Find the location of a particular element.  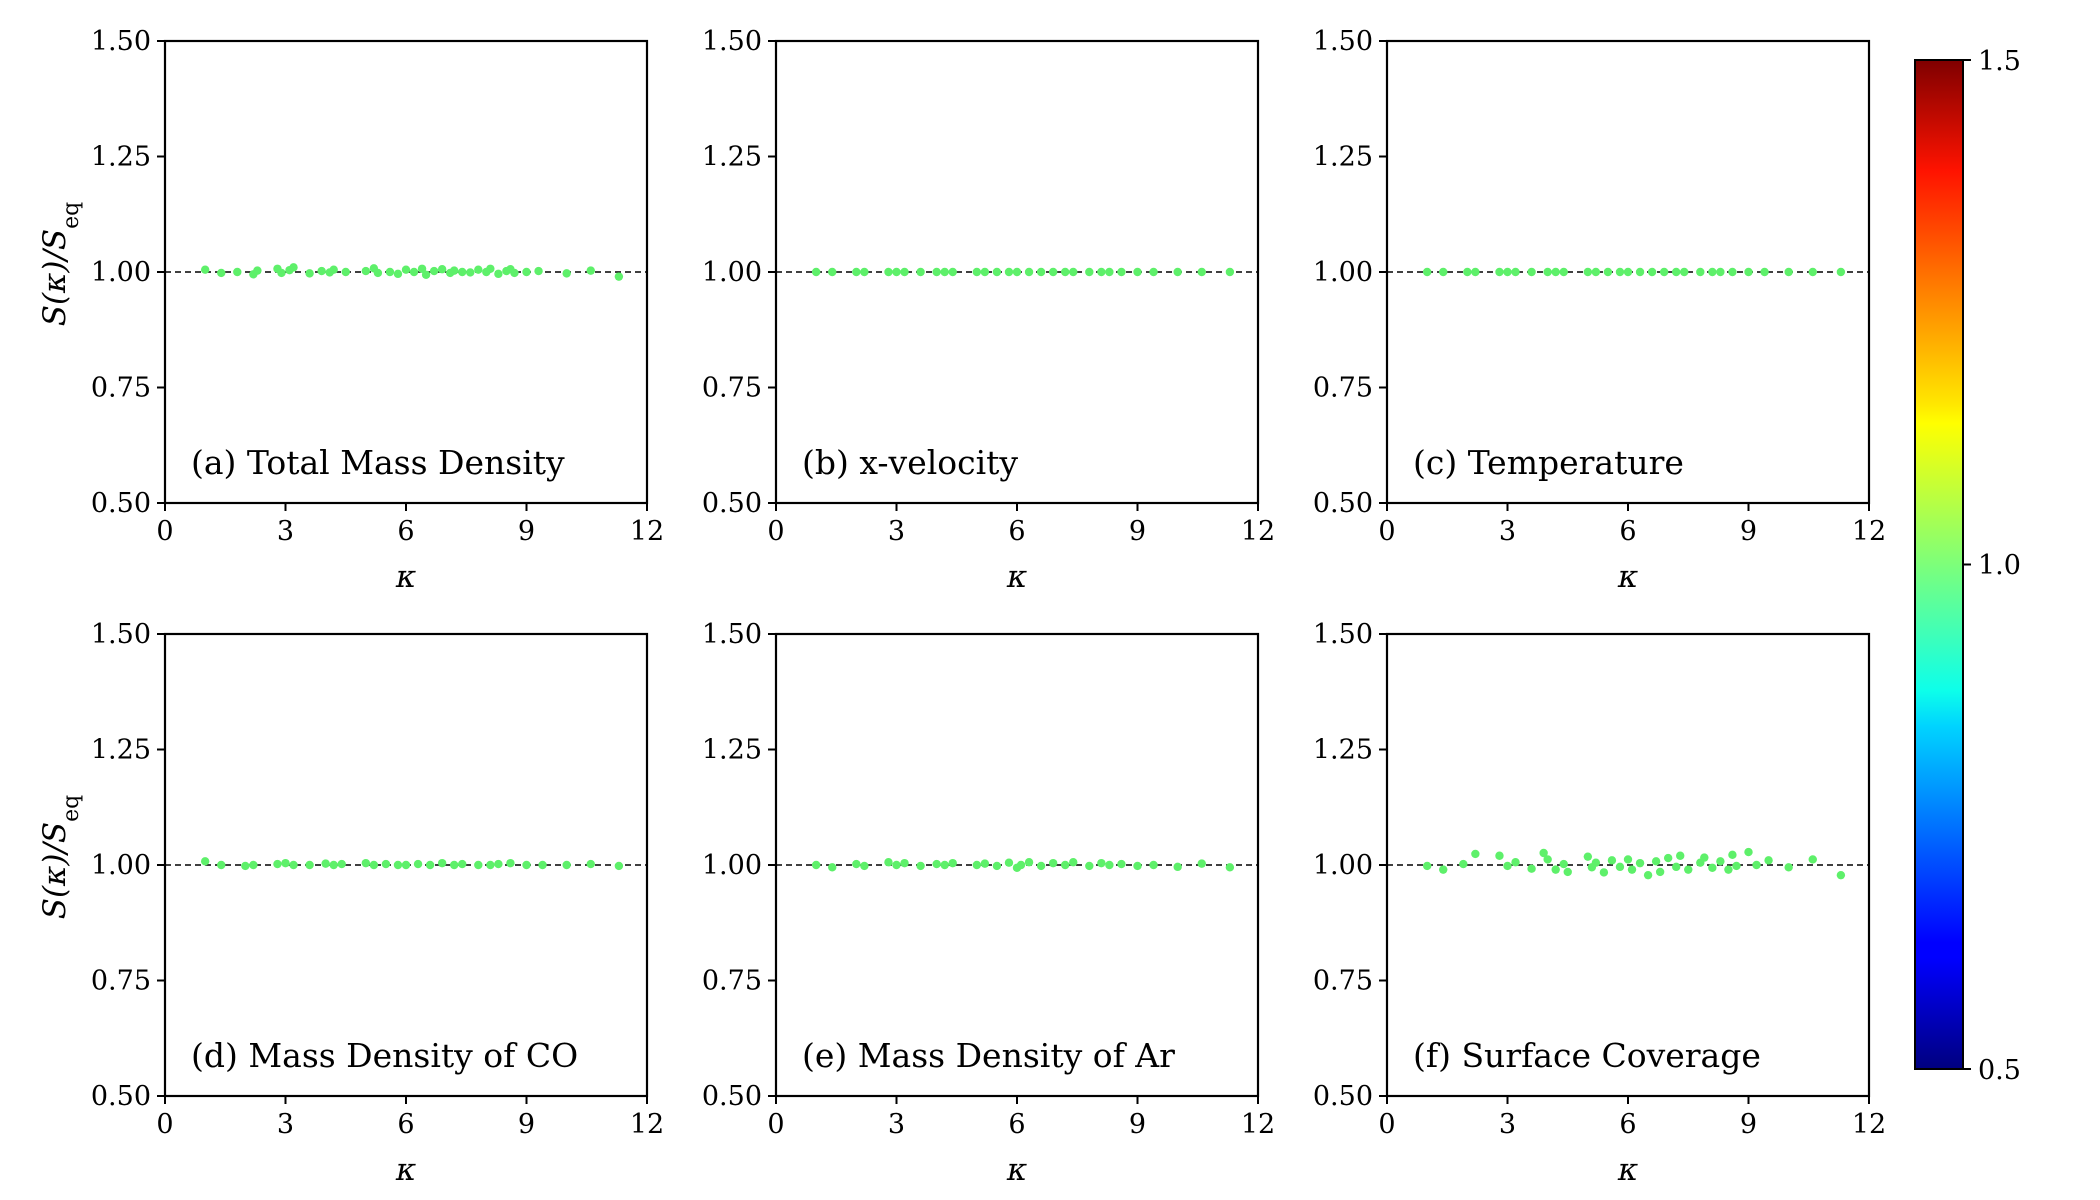

y-tick-label: 0.50 is located at coordinates (1343, 503).